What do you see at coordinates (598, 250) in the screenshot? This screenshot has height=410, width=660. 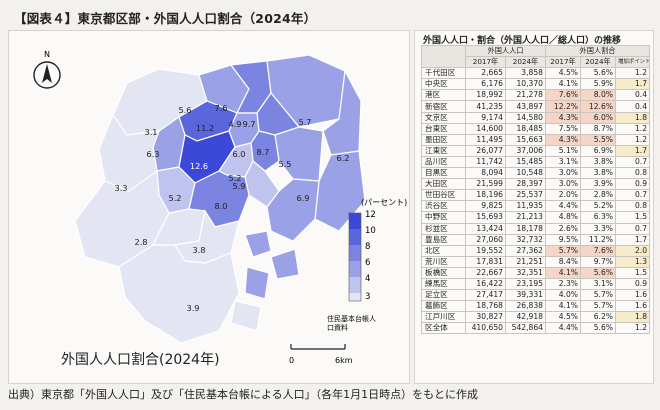 I see `cell-r2024: 7.6%` at bounding box center [598, 250].